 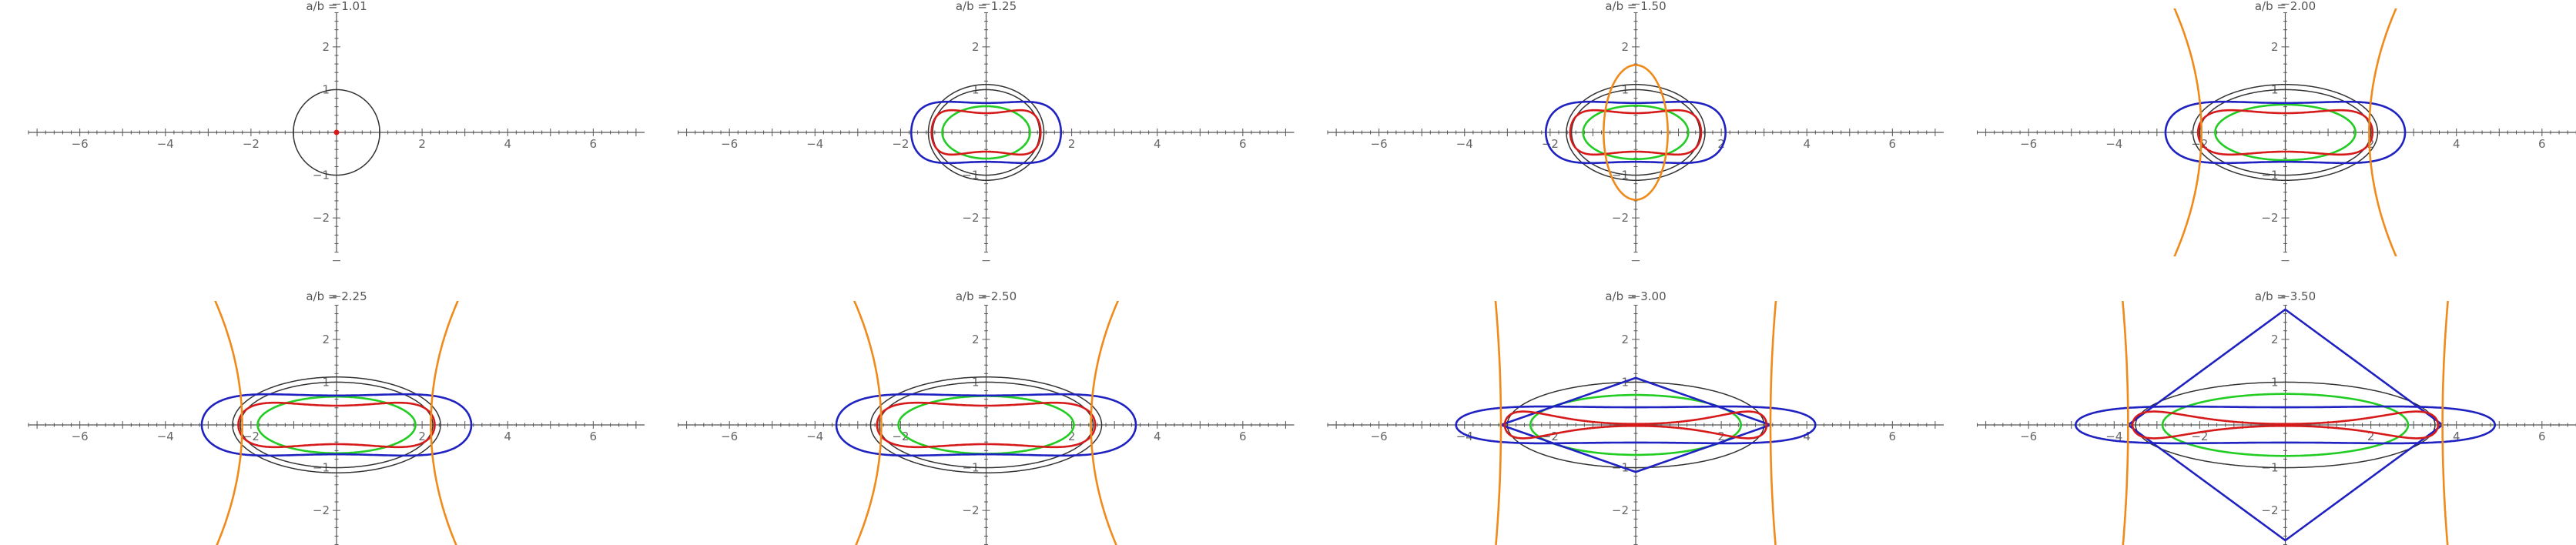 I want to click on y-tick-label: −1, so click(x=321, y=175).